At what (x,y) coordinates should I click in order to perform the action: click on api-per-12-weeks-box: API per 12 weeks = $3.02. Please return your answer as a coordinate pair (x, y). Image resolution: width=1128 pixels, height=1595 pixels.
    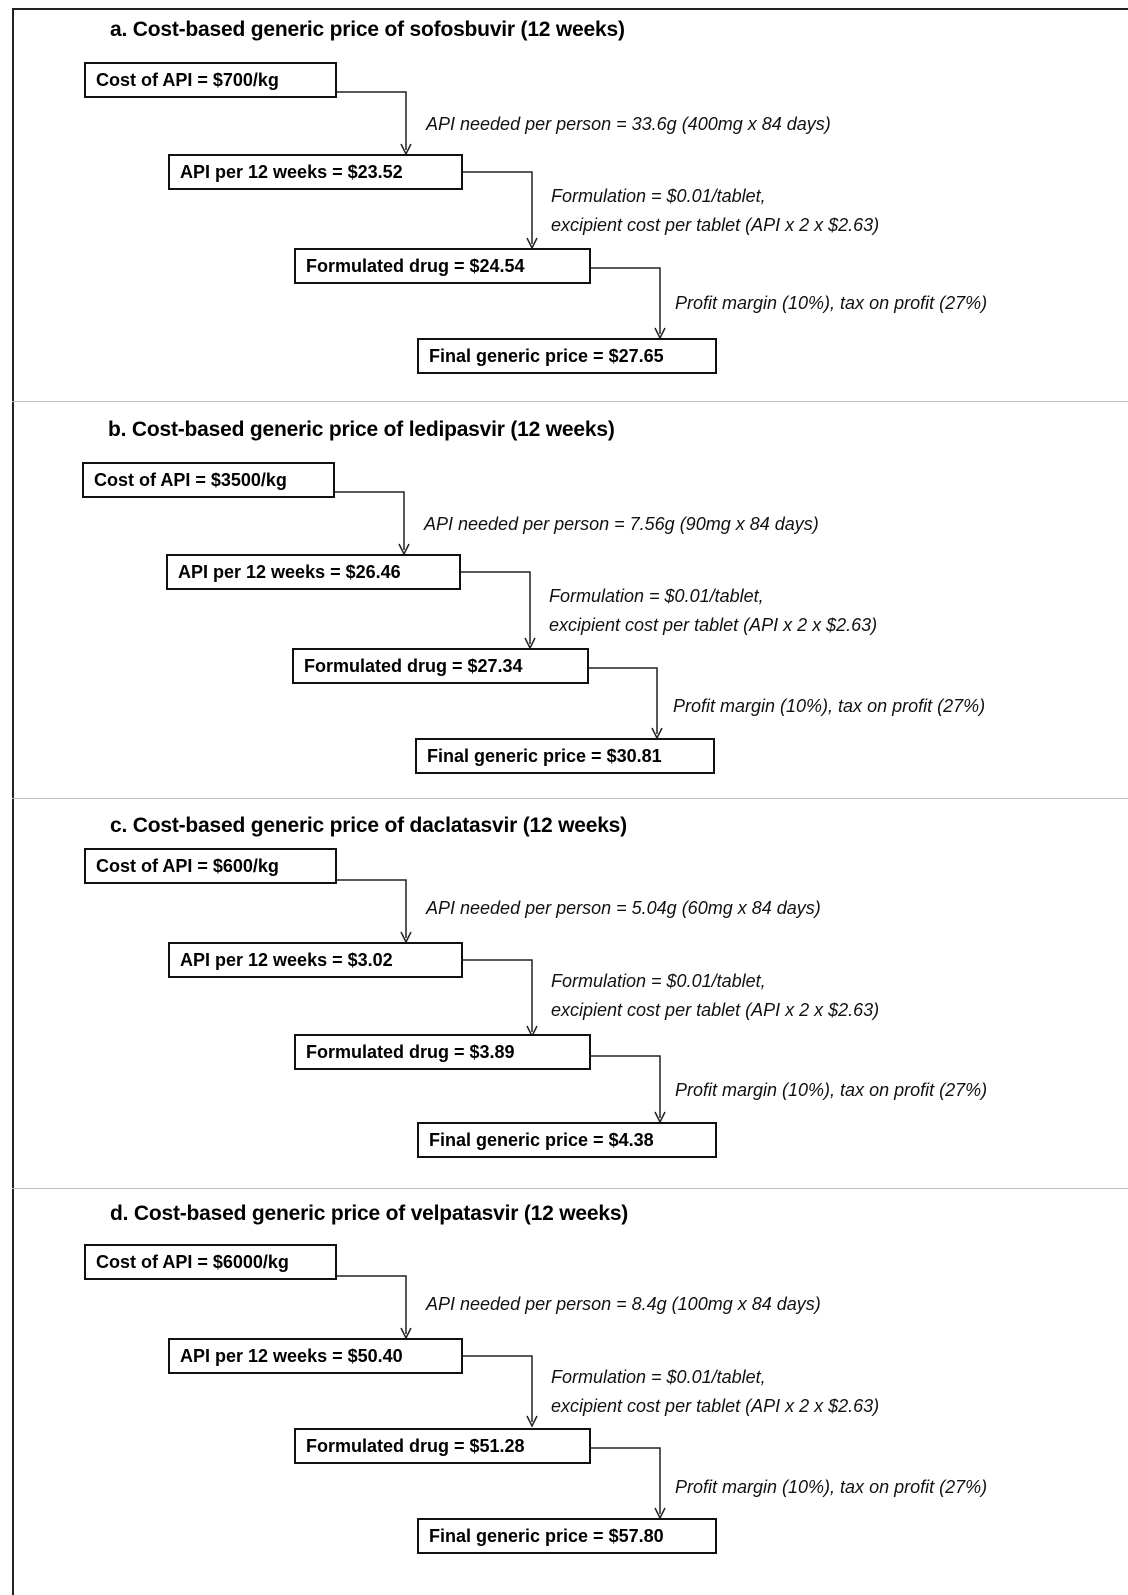
    Looking at the image, I should click on (315, 960).